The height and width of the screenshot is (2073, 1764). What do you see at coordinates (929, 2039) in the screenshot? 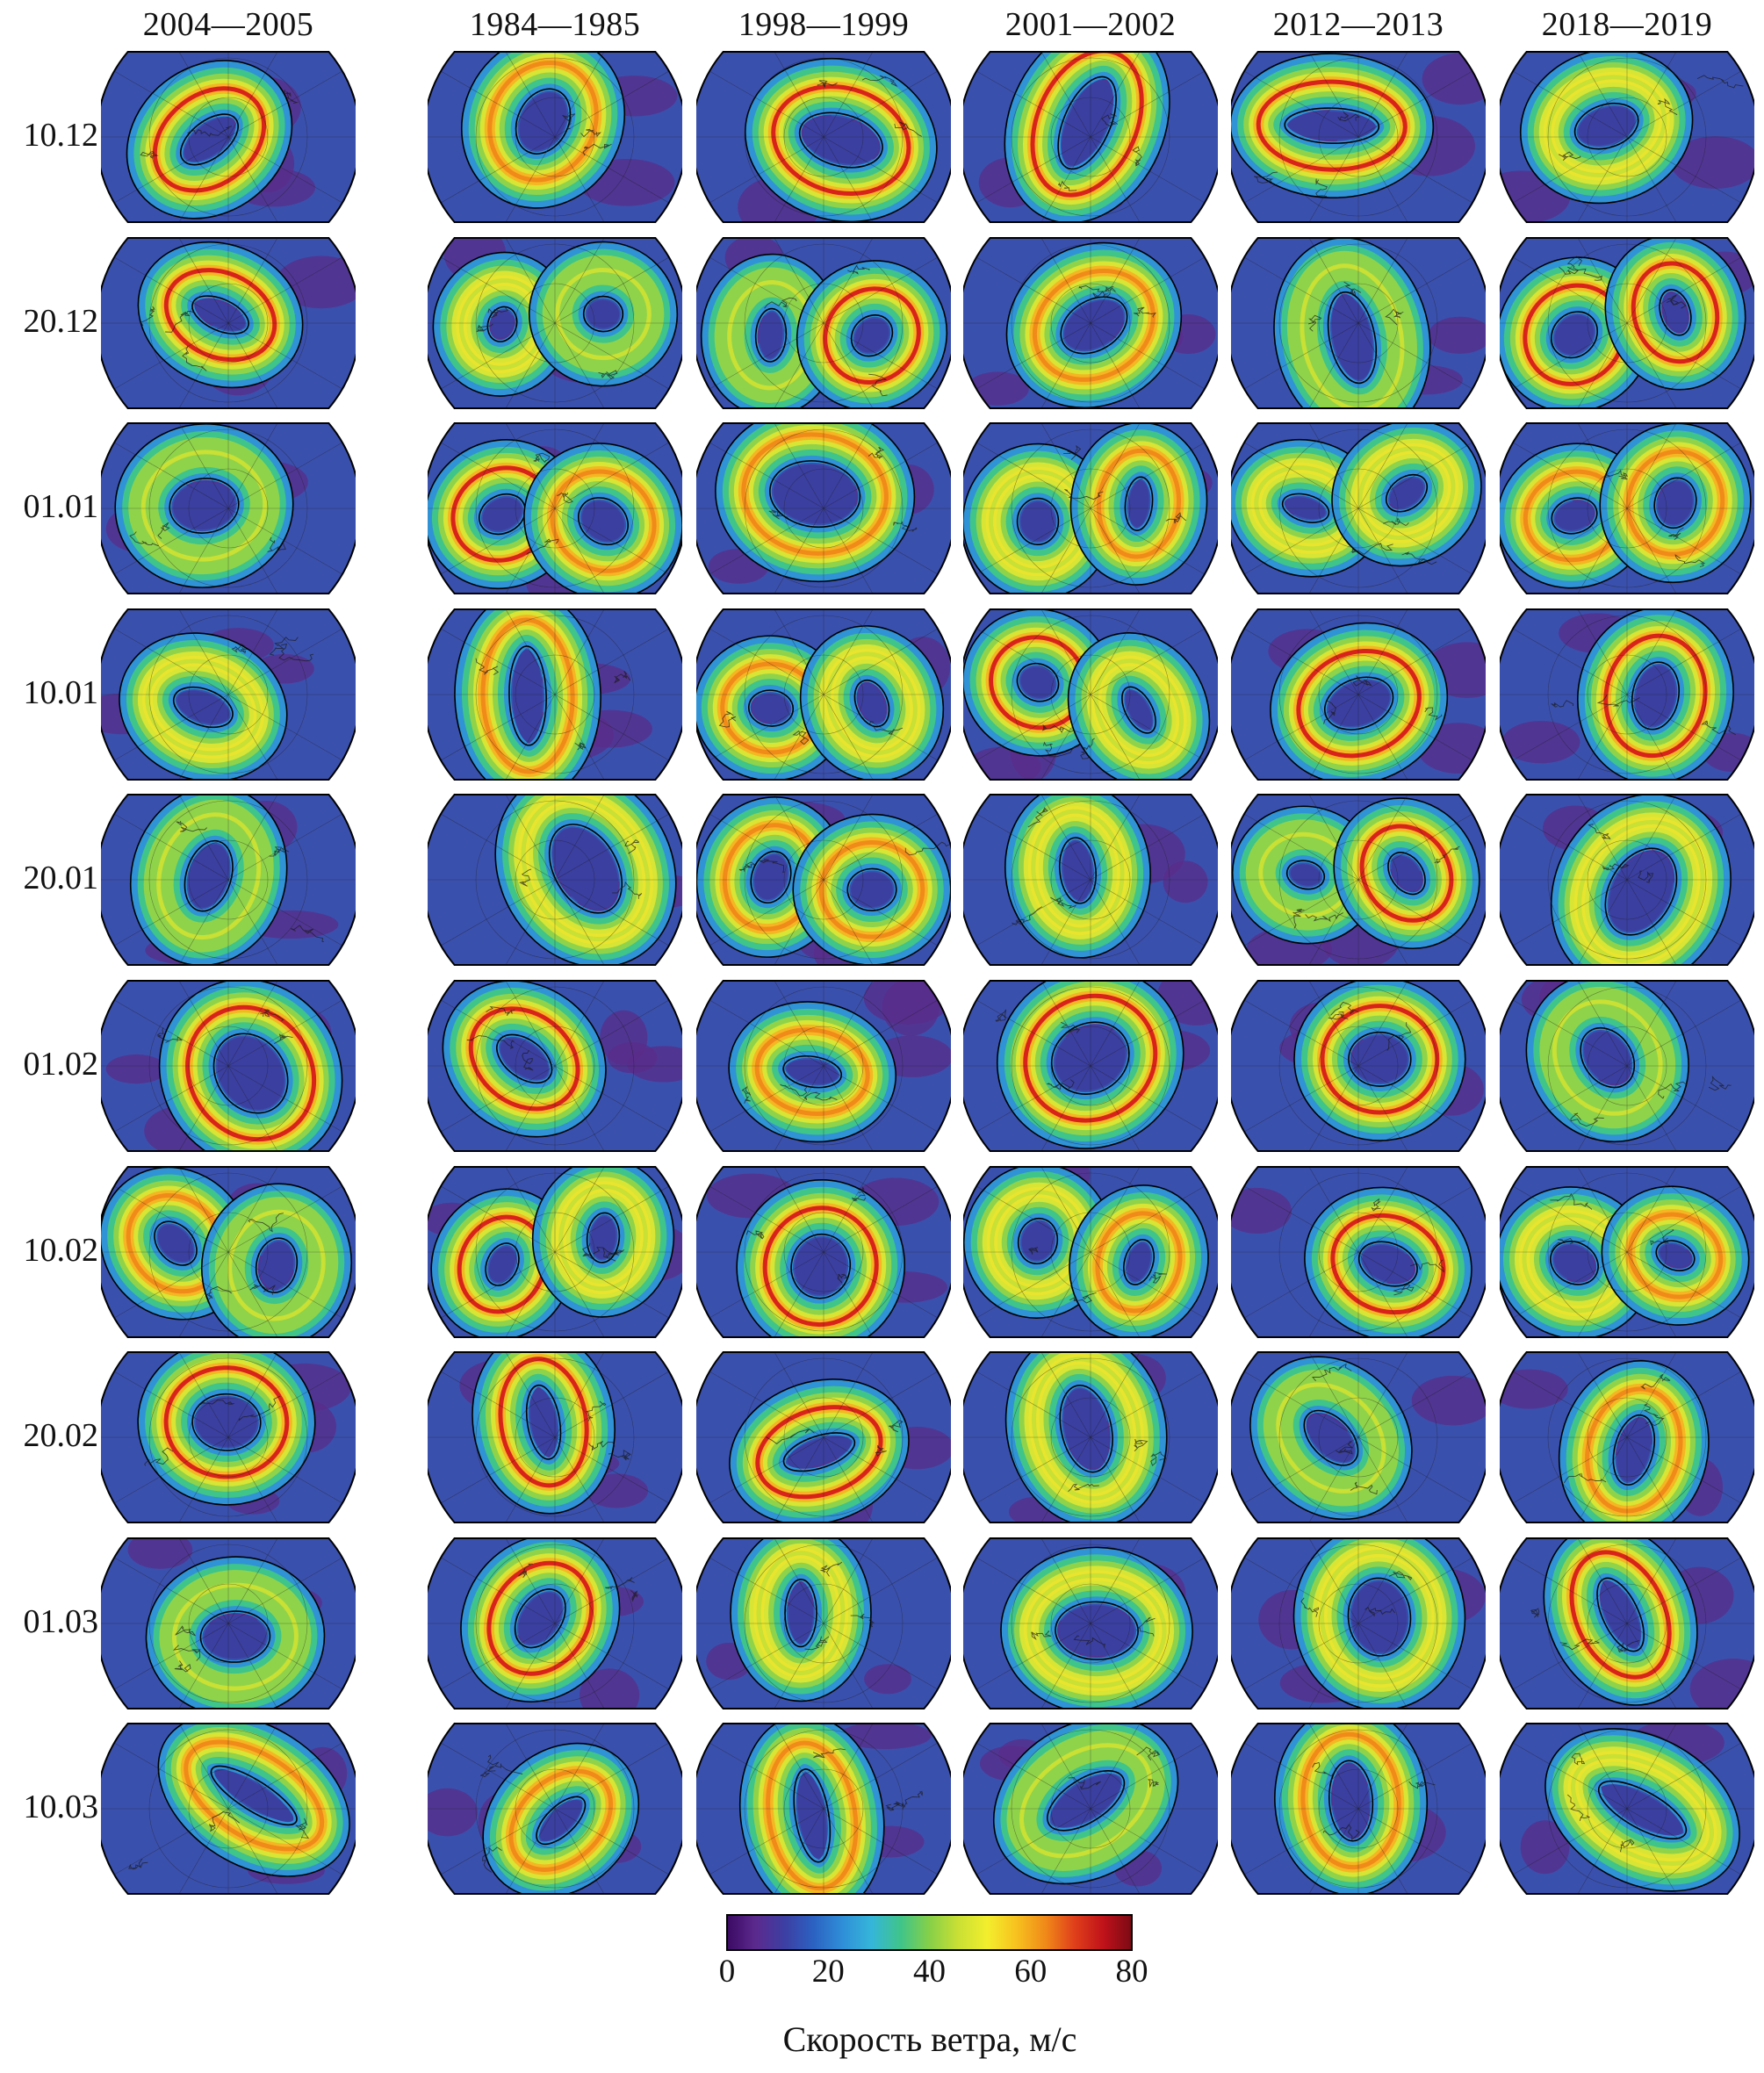
I see `colorbar-label: Скорость ветра, м/с` at bounding box center [929, 2039].